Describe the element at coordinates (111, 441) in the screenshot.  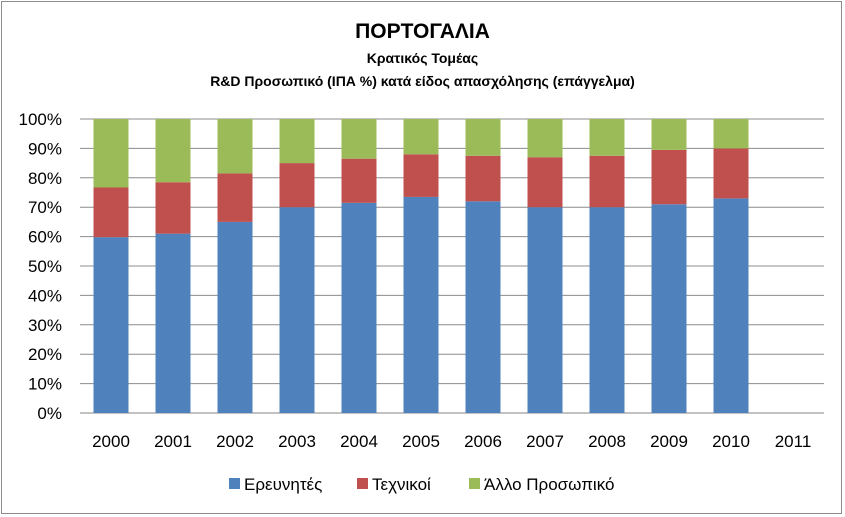
I see `x-tick-label: 2000` at that location.